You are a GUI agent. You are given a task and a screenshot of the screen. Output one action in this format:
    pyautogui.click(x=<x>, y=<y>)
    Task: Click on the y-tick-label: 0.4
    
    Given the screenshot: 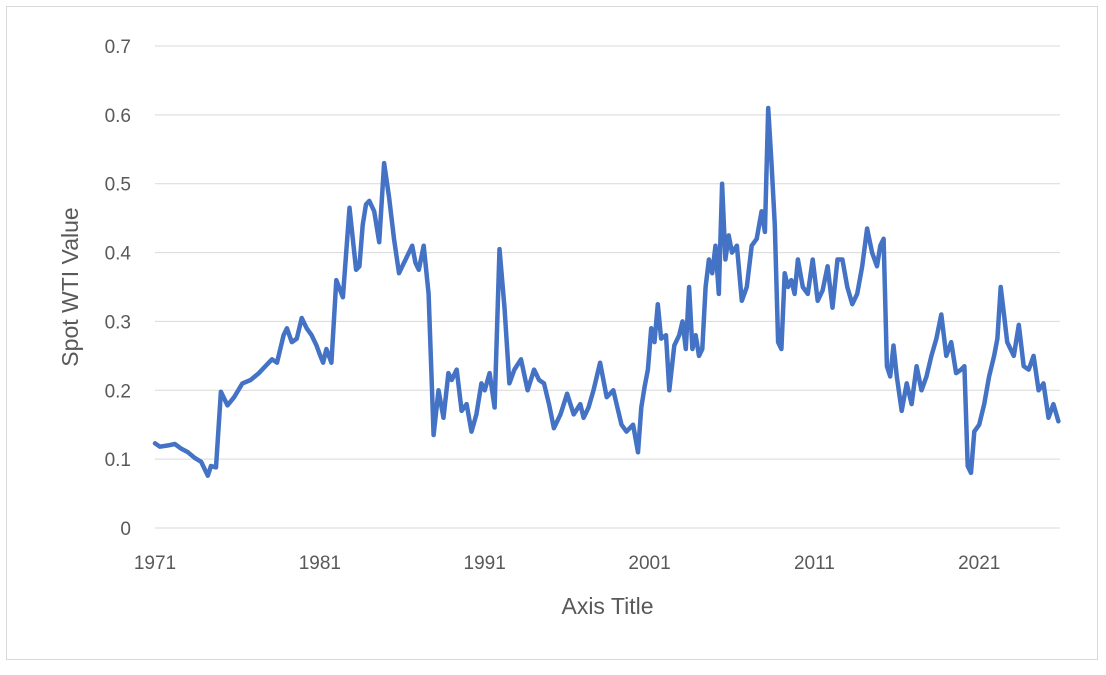 What is the action you would take?
    pyautogui.click(x=118, y=254)
    